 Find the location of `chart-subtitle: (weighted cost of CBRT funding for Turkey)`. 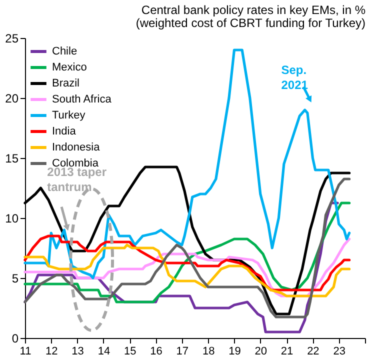

chart-subtitle: (weighted cost of CBRT funding for Turkey) is located at coordinates (251, 23).